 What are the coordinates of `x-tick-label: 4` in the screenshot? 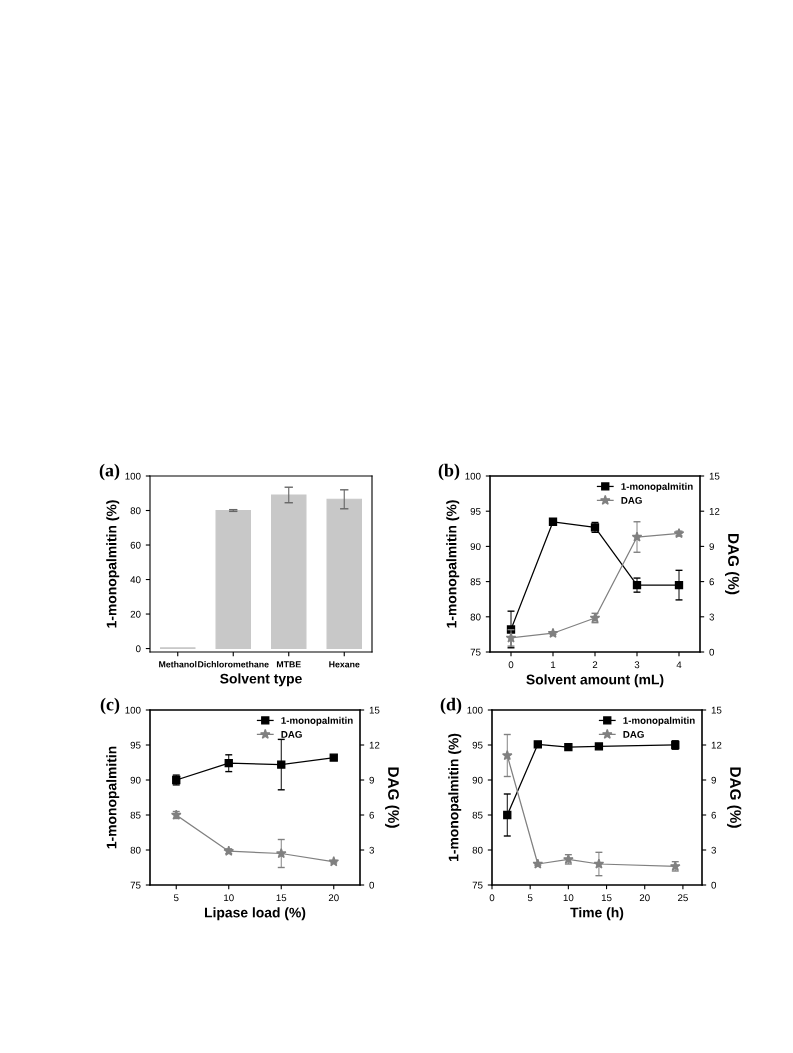 It's located at (679, 665).